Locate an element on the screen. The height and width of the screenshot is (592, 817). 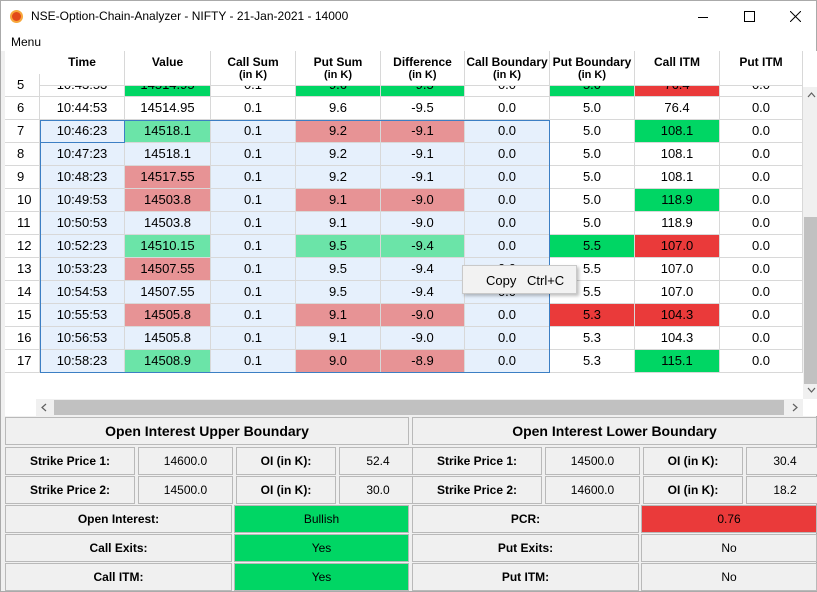
table-cell-time: 10:53:23 is located at coordinates (82, 269).